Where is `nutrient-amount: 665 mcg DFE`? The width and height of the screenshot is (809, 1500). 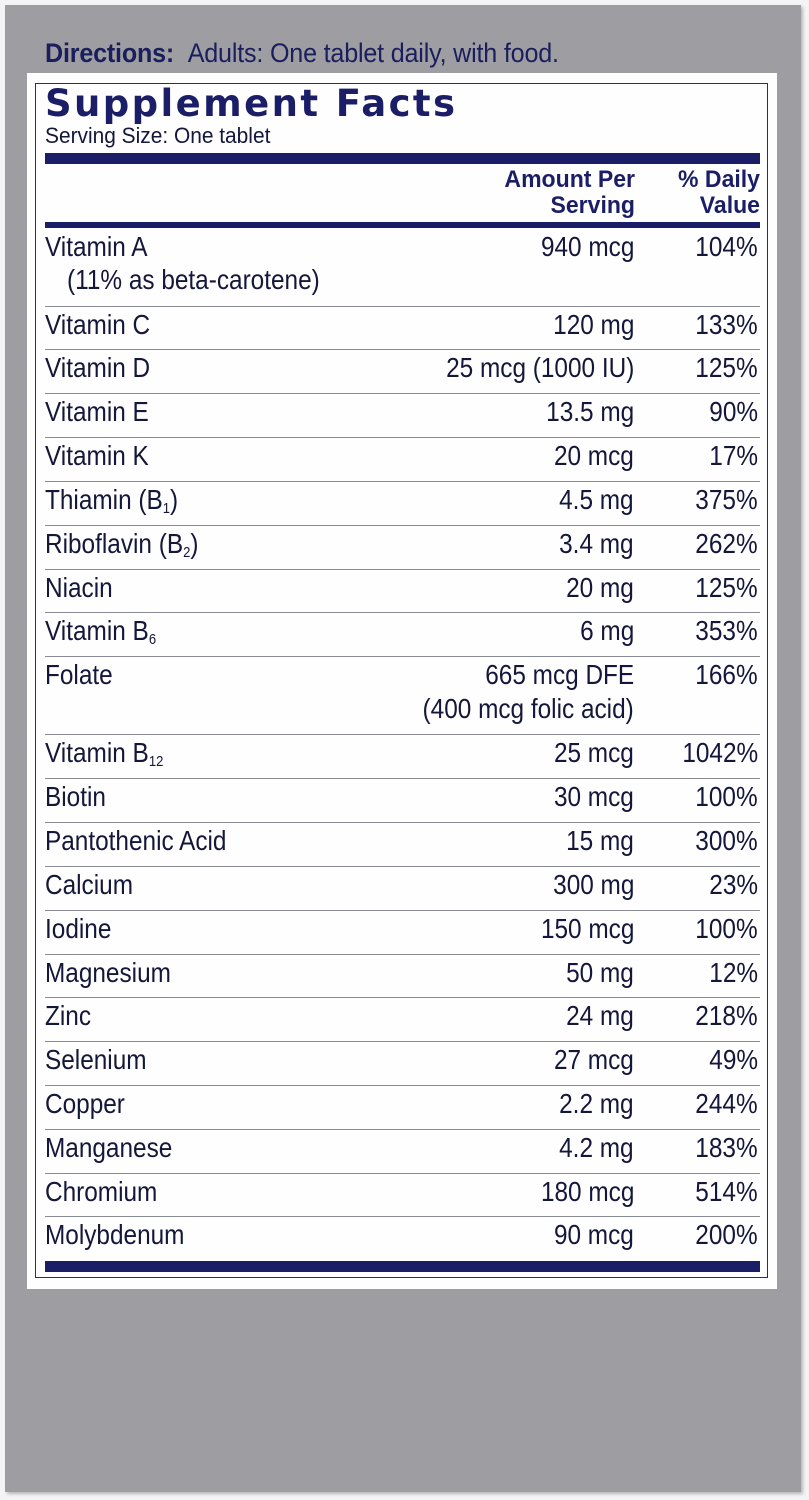 nutrient-amount: 665 mcg DFE is located at coordinates (559, 674).